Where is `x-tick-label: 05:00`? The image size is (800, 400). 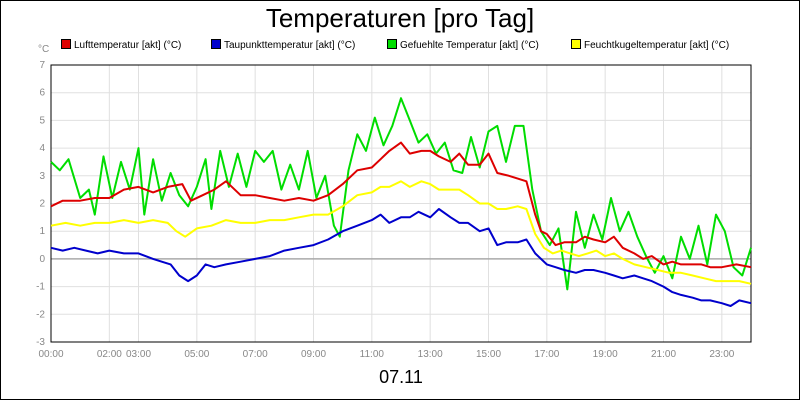 x-tick-label: 05:00 is located at coordinates (196, 354).